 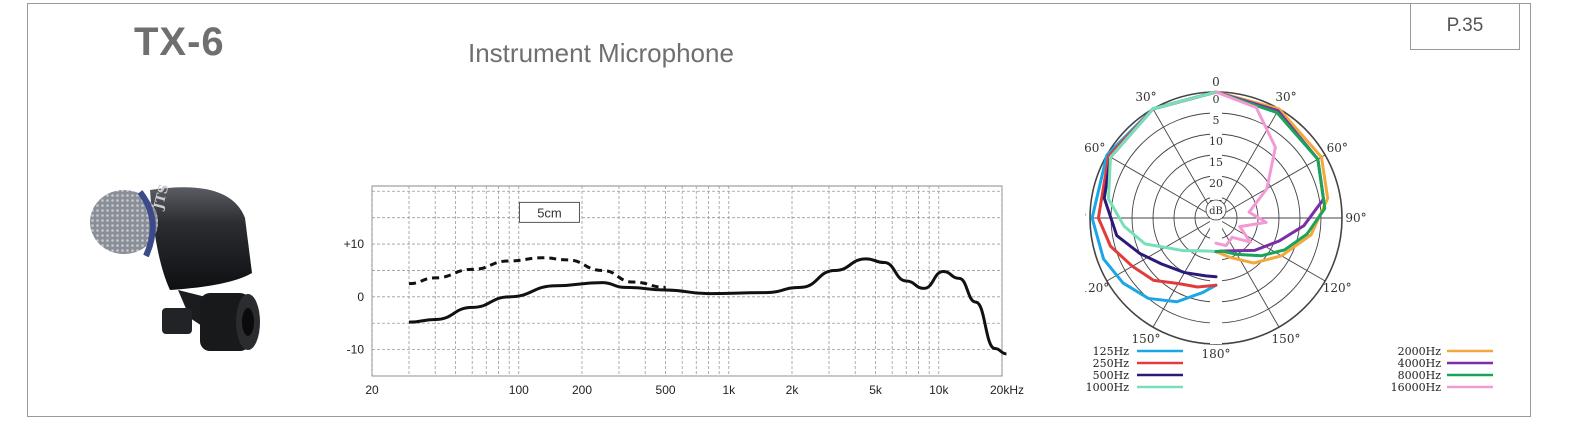 What do you see at coordinates (1420, 375) in the screenshot?
I see `legend-label: 8000Hz` at bounding box center [1420, 375].